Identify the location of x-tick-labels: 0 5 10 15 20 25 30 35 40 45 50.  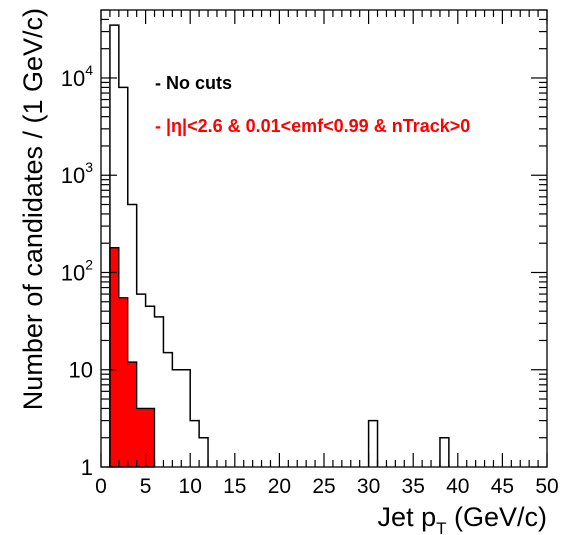
(327, 486).